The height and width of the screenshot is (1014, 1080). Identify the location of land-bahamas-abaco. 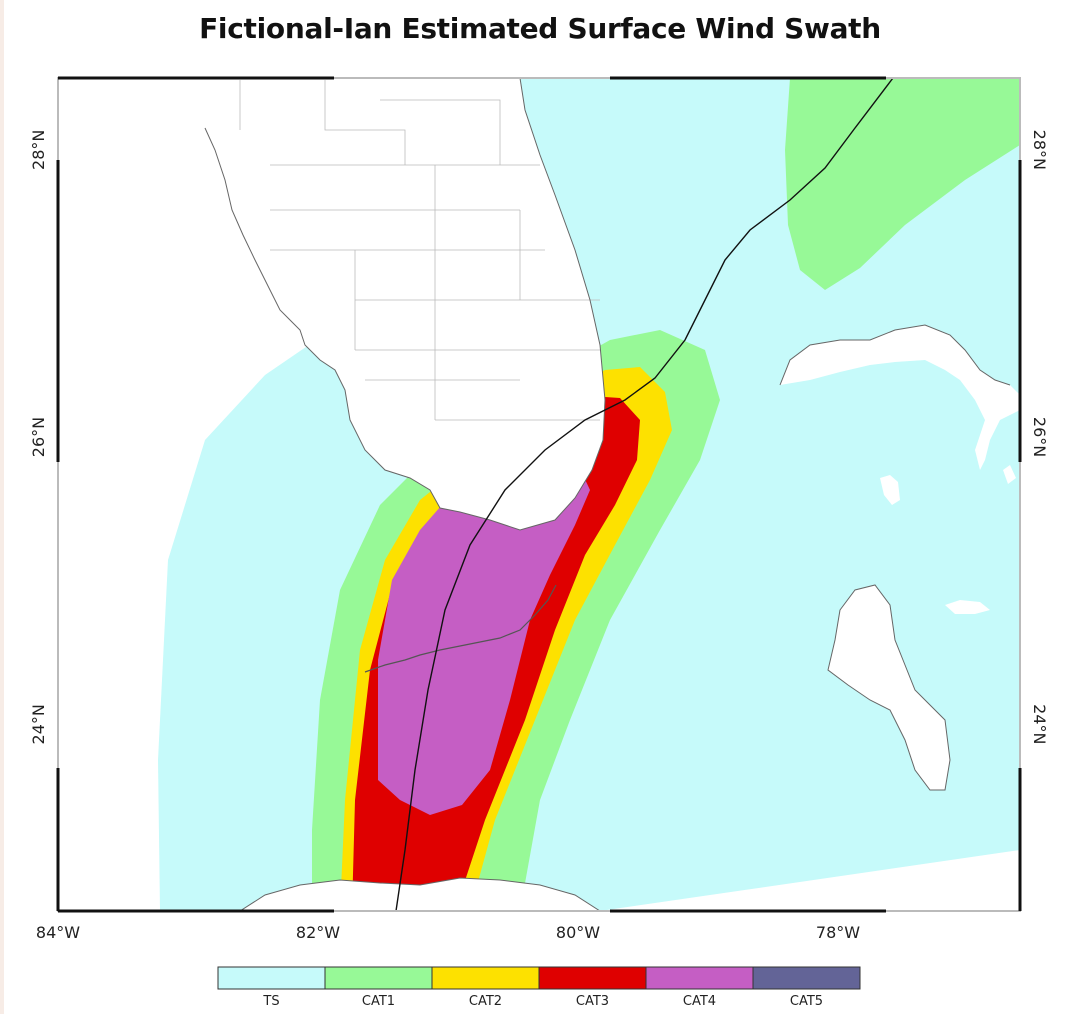
(900, 397).